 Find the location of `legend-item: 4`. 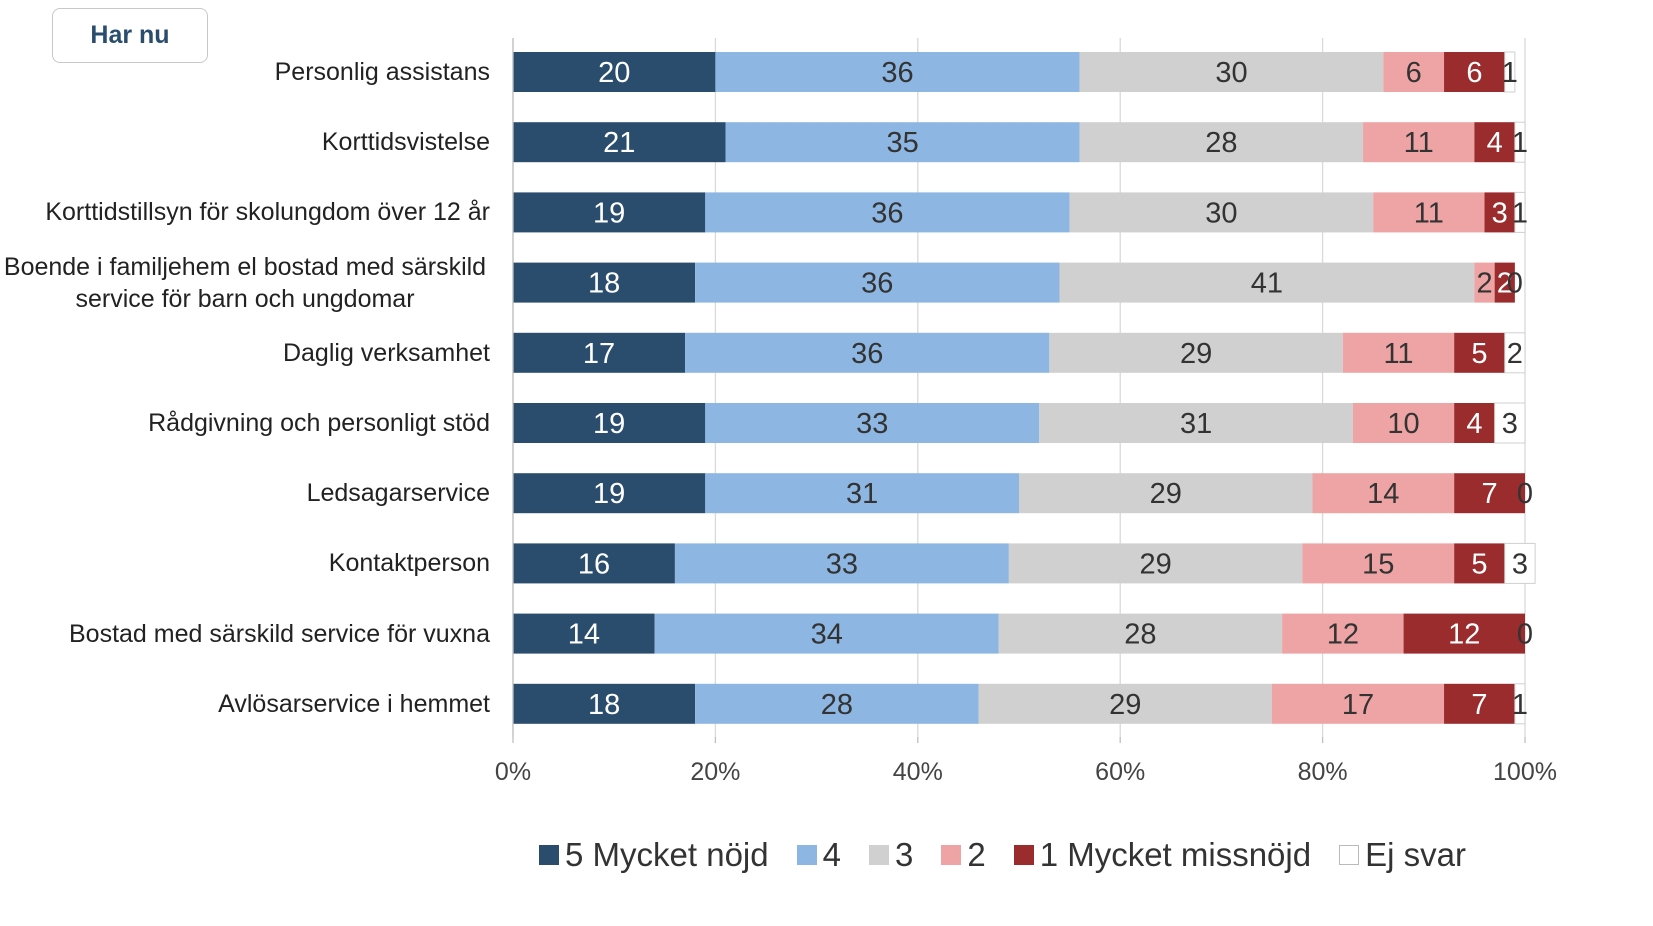

legend-item: 4 is located at coordinates (818, 855).